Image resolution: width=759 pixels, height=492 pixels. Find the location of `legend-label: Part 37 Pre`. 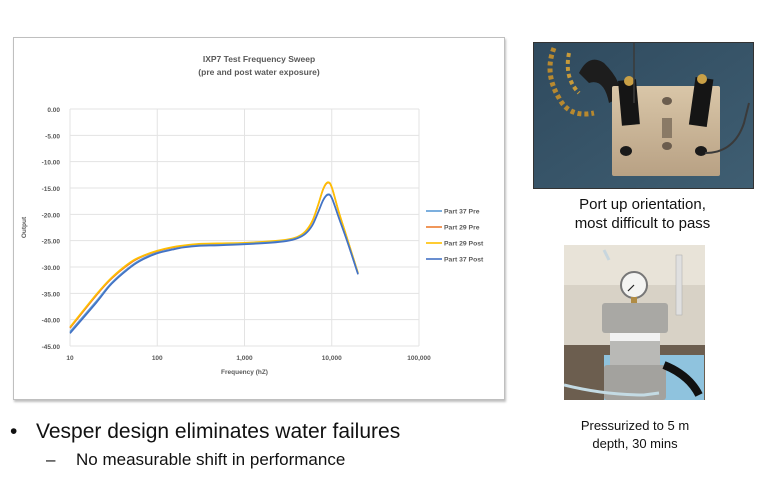

legend-label: Part 37 Pre is located at coordinates (462, 212).